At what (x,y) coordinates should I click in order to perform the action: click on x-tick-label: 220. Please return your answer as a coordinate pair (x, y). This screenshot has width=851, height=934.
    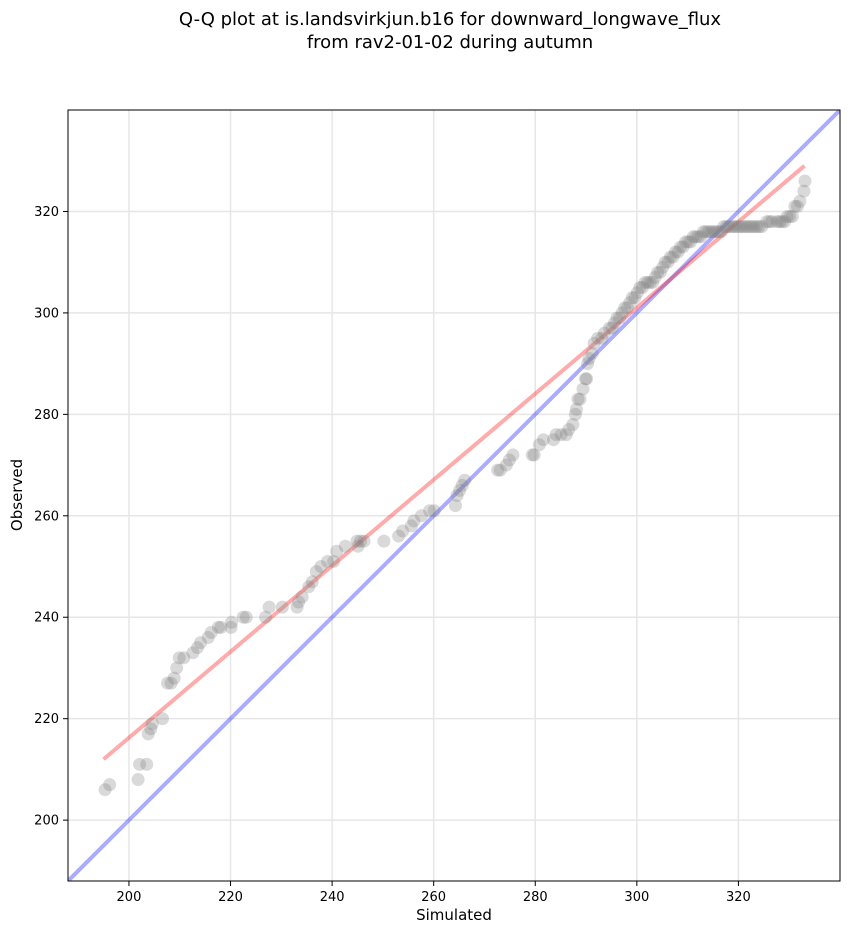
    Looking at the image, I should click on (230, 897).